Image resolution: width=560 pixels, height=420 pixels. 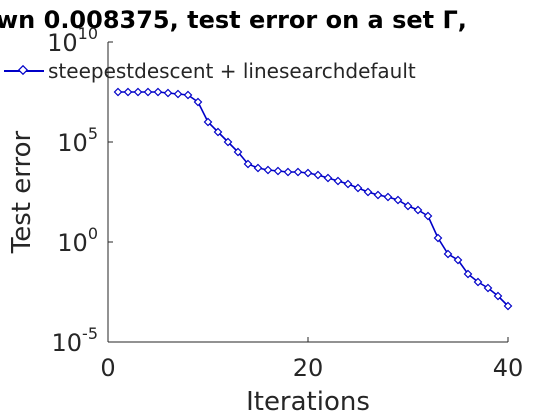 I want to click on y-tick-label: 10⁻⁵, so click(x=75, y=340).